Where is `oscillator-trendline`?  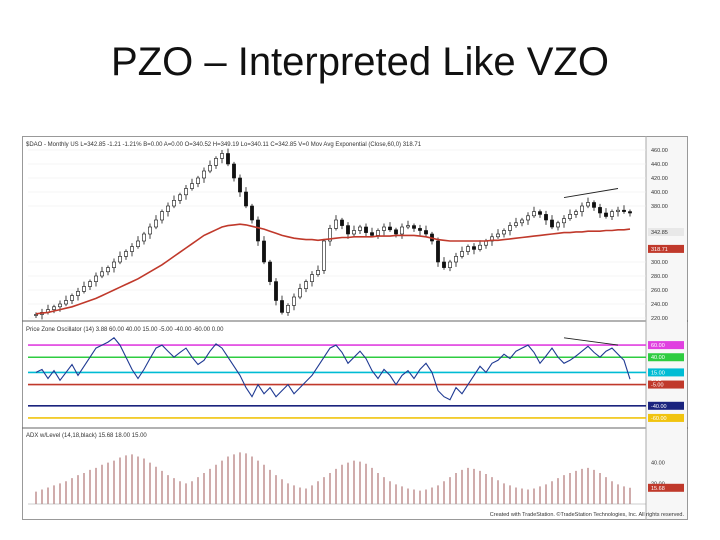
oscillator-trendline is located at coordinates (591, 341).